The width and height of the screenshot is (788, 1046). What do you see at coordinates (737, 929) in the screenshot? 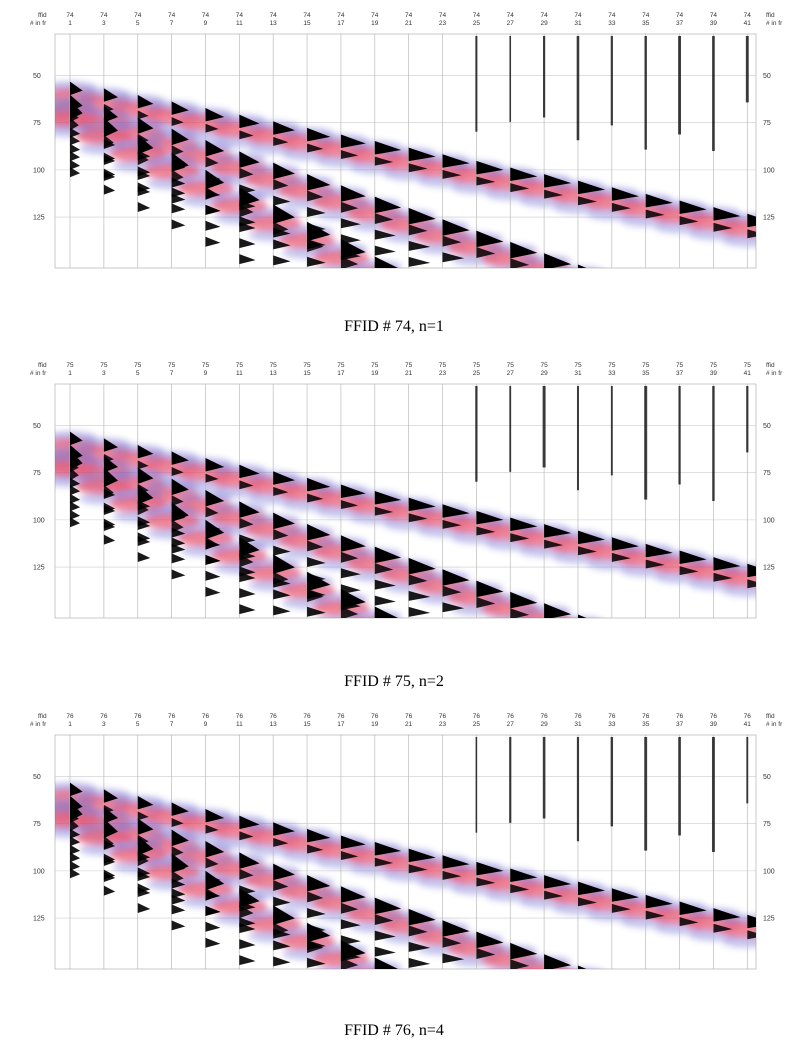
I see `positive-energy-blob` at bounding box center [737, 929].